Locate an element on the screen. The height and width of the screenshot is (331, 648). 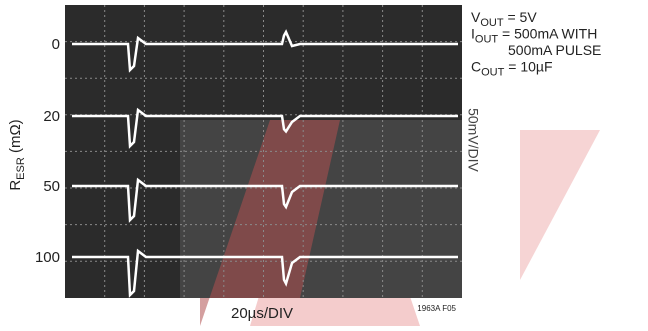
trace-label: 100 is located at coordinates (47, 257).